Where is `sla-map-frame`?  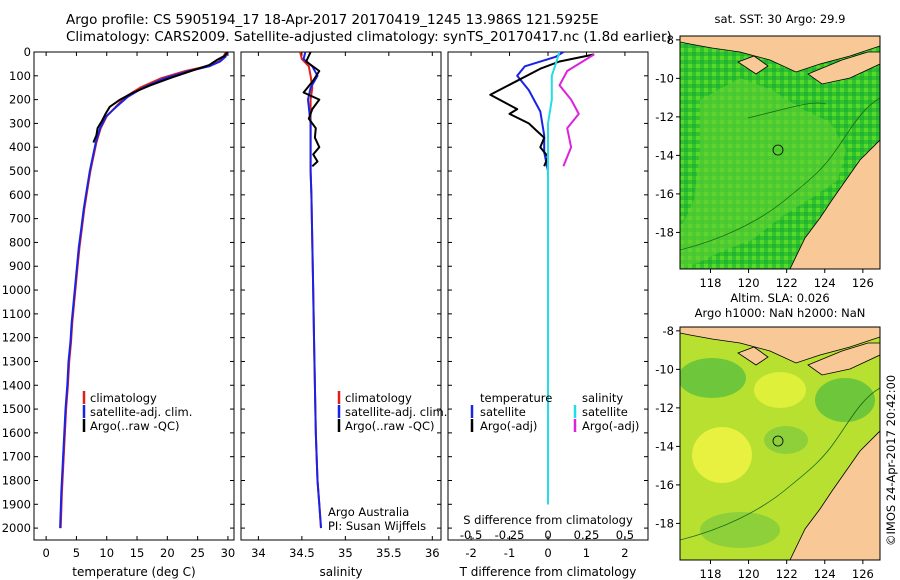 sla-map-frame is located at coordinates (780, 443).